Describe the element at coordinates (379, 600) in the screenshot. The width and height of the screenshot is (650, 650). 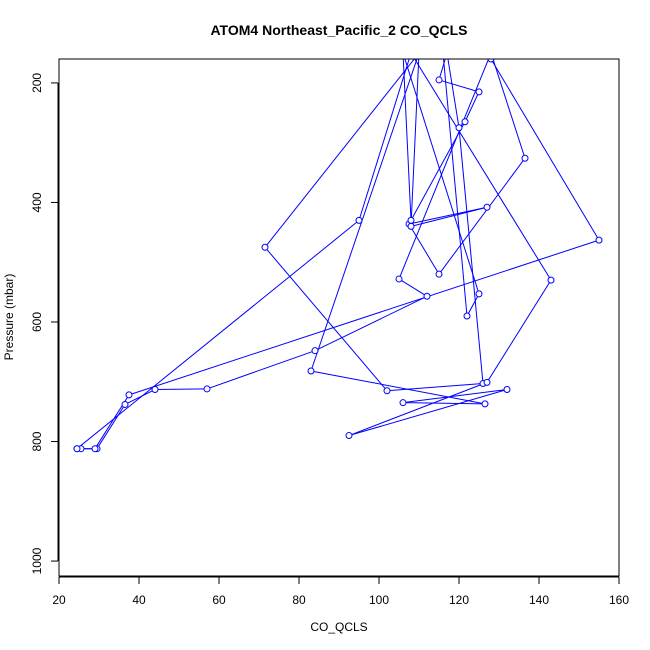
I see `x-tick-label: 100` at that location.